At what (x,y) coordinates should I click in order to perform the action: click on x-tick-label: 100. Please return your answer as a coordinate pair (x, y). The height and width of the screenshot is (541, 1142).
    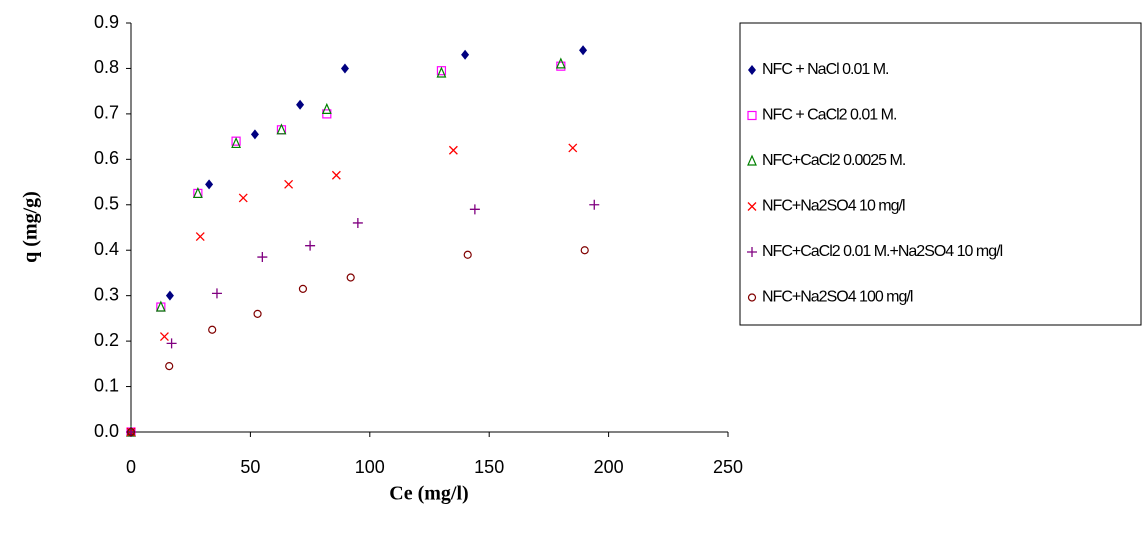
    Looking at the image, I should click on (370, 467).